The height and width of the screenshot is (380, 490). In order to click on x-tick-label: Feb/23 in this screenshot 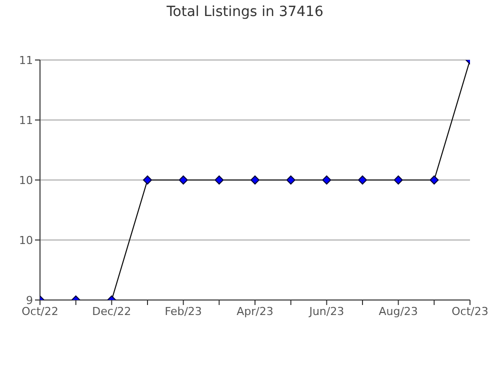, I will do `click(183, 311)`.